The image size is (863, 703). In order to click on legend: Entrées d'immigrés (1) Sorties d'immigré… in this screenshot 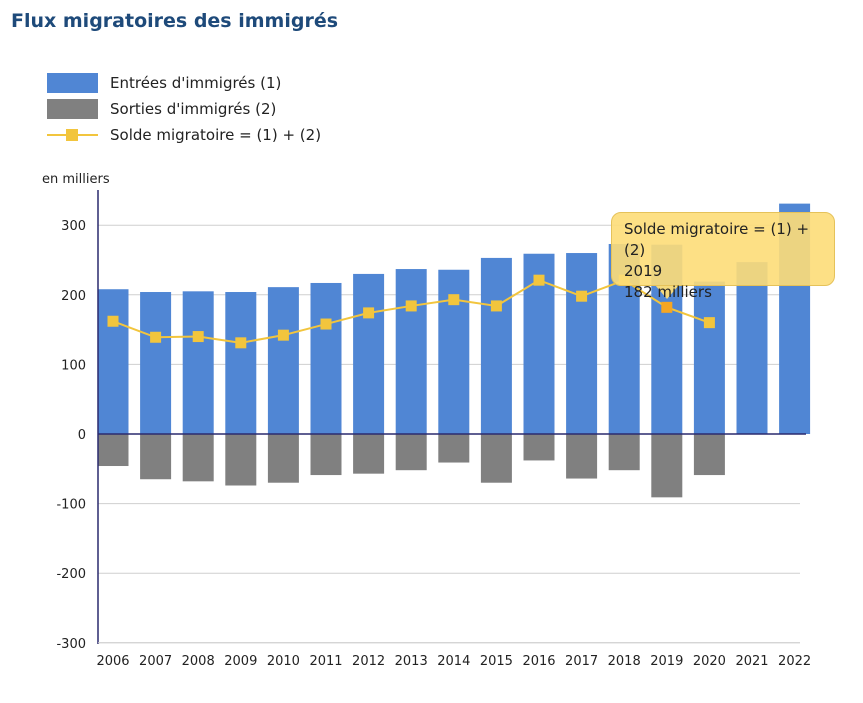, I will do `click(184, 109)`.